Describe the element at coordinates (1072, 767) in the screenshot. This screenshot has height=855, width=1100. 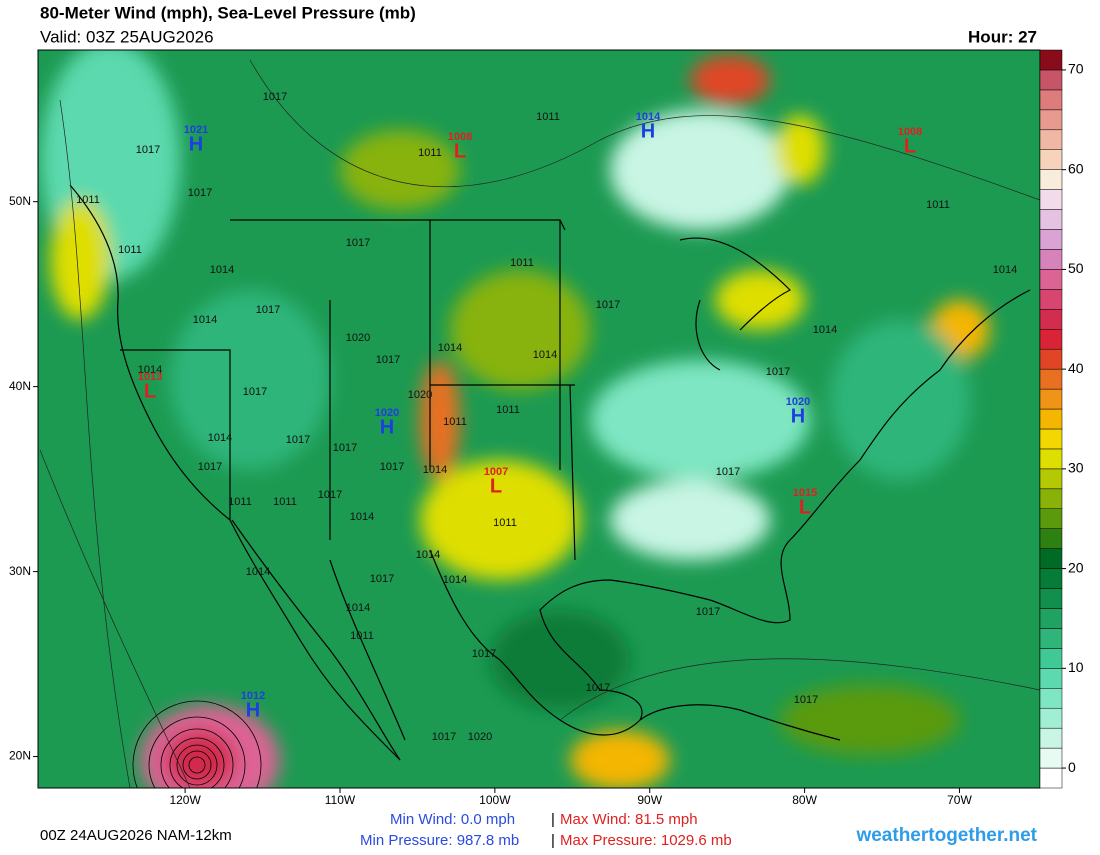
I see `colorbar-label: 0` at that location.